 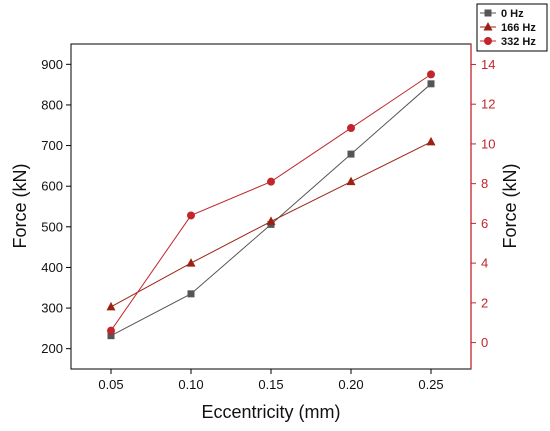 What do you see at coordinates (52, 348) in the screenshot?
I see `y-left-tick-label: 200` at bounding box center [52, 348].